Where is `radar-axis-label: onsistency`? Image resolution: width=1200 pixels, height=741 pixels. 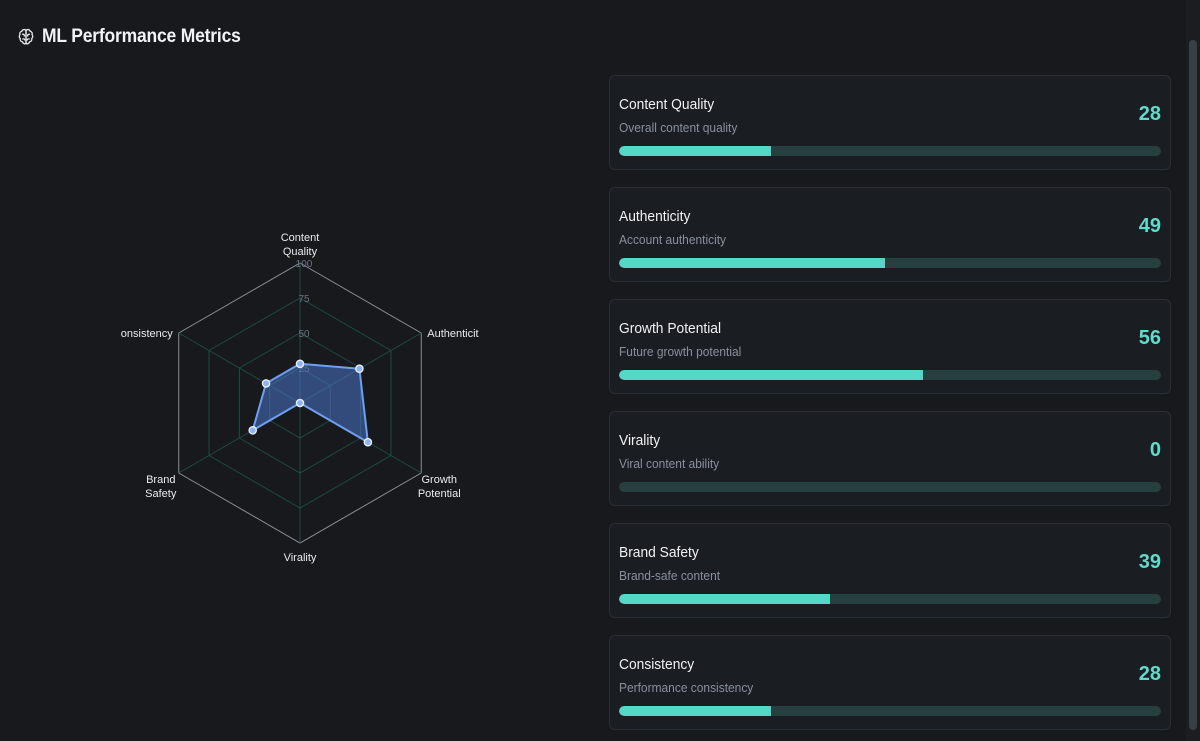 radar-axis-label: onsistency is located at coordinates (147, 334).